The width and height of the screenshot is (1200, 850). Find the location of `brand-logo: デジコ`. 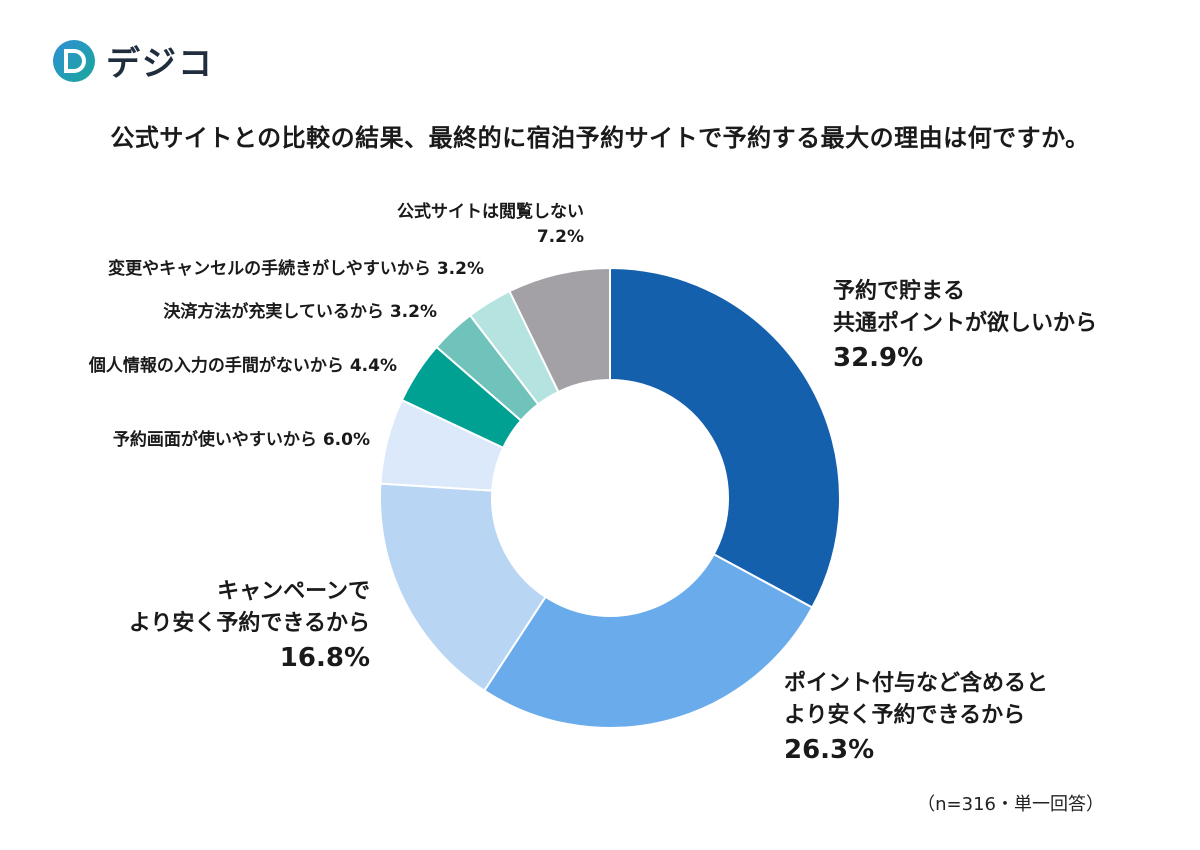

brand-logo: デジコ is located at coordinates (133, 60).